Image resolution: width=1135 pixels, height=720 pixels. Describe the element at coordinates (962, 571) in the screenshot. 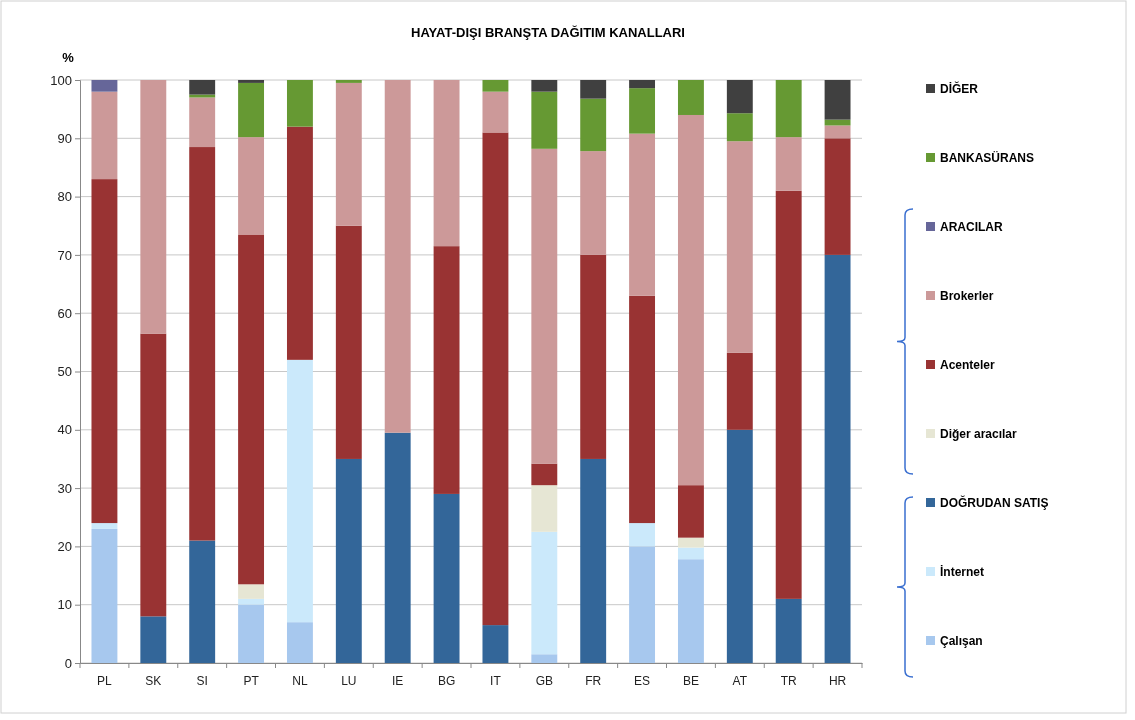

I see `legend-label: İnternet` at that location.